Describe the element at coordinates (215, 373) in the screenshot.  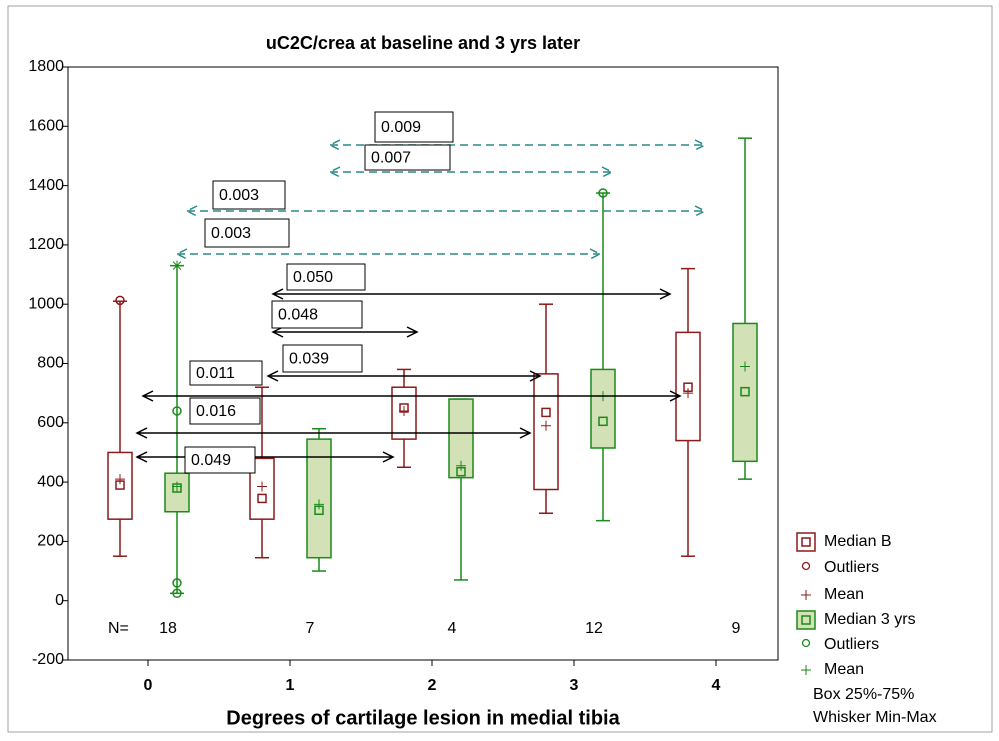
I see `annotation: 0.011` at that location.